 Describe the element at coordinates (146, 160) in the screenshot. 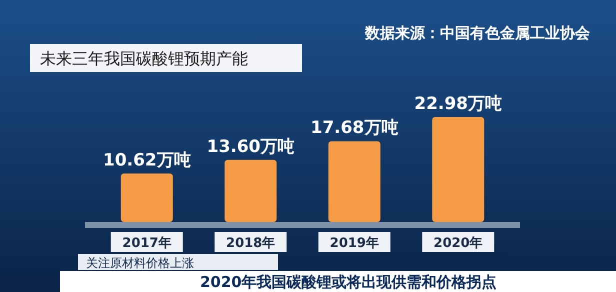

I see `data-label: 10.62万吨` at that location.